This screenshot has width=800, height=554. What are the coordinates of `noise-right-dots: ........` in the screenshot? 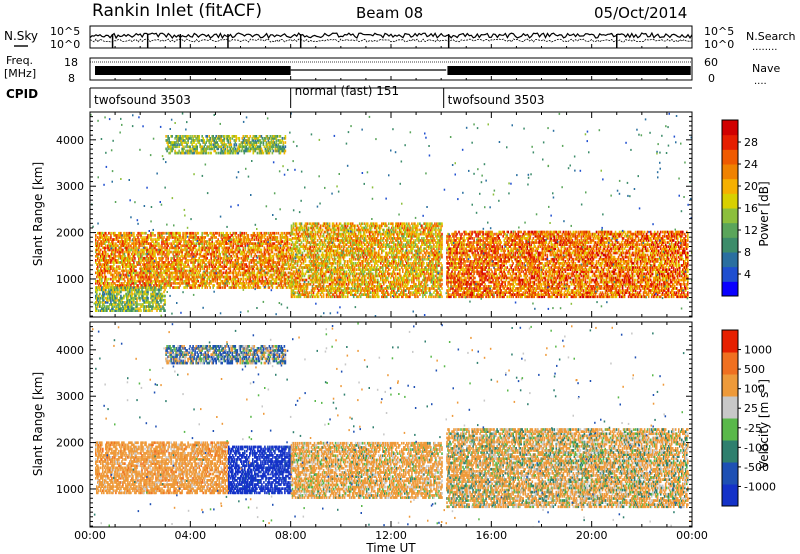 It's located at (764, 47).